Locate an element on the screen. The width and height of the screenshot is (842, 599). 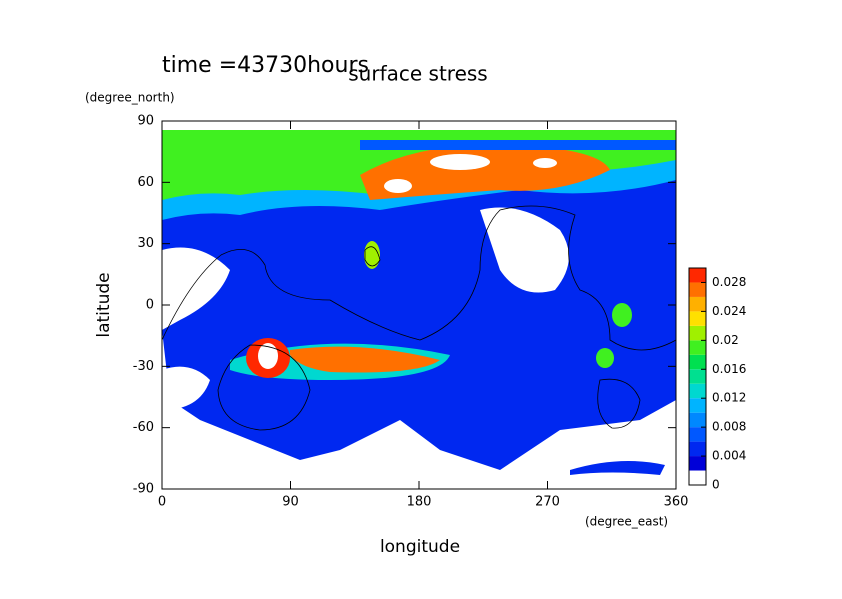
colorbar-frame is located at coordinates (697, 376).